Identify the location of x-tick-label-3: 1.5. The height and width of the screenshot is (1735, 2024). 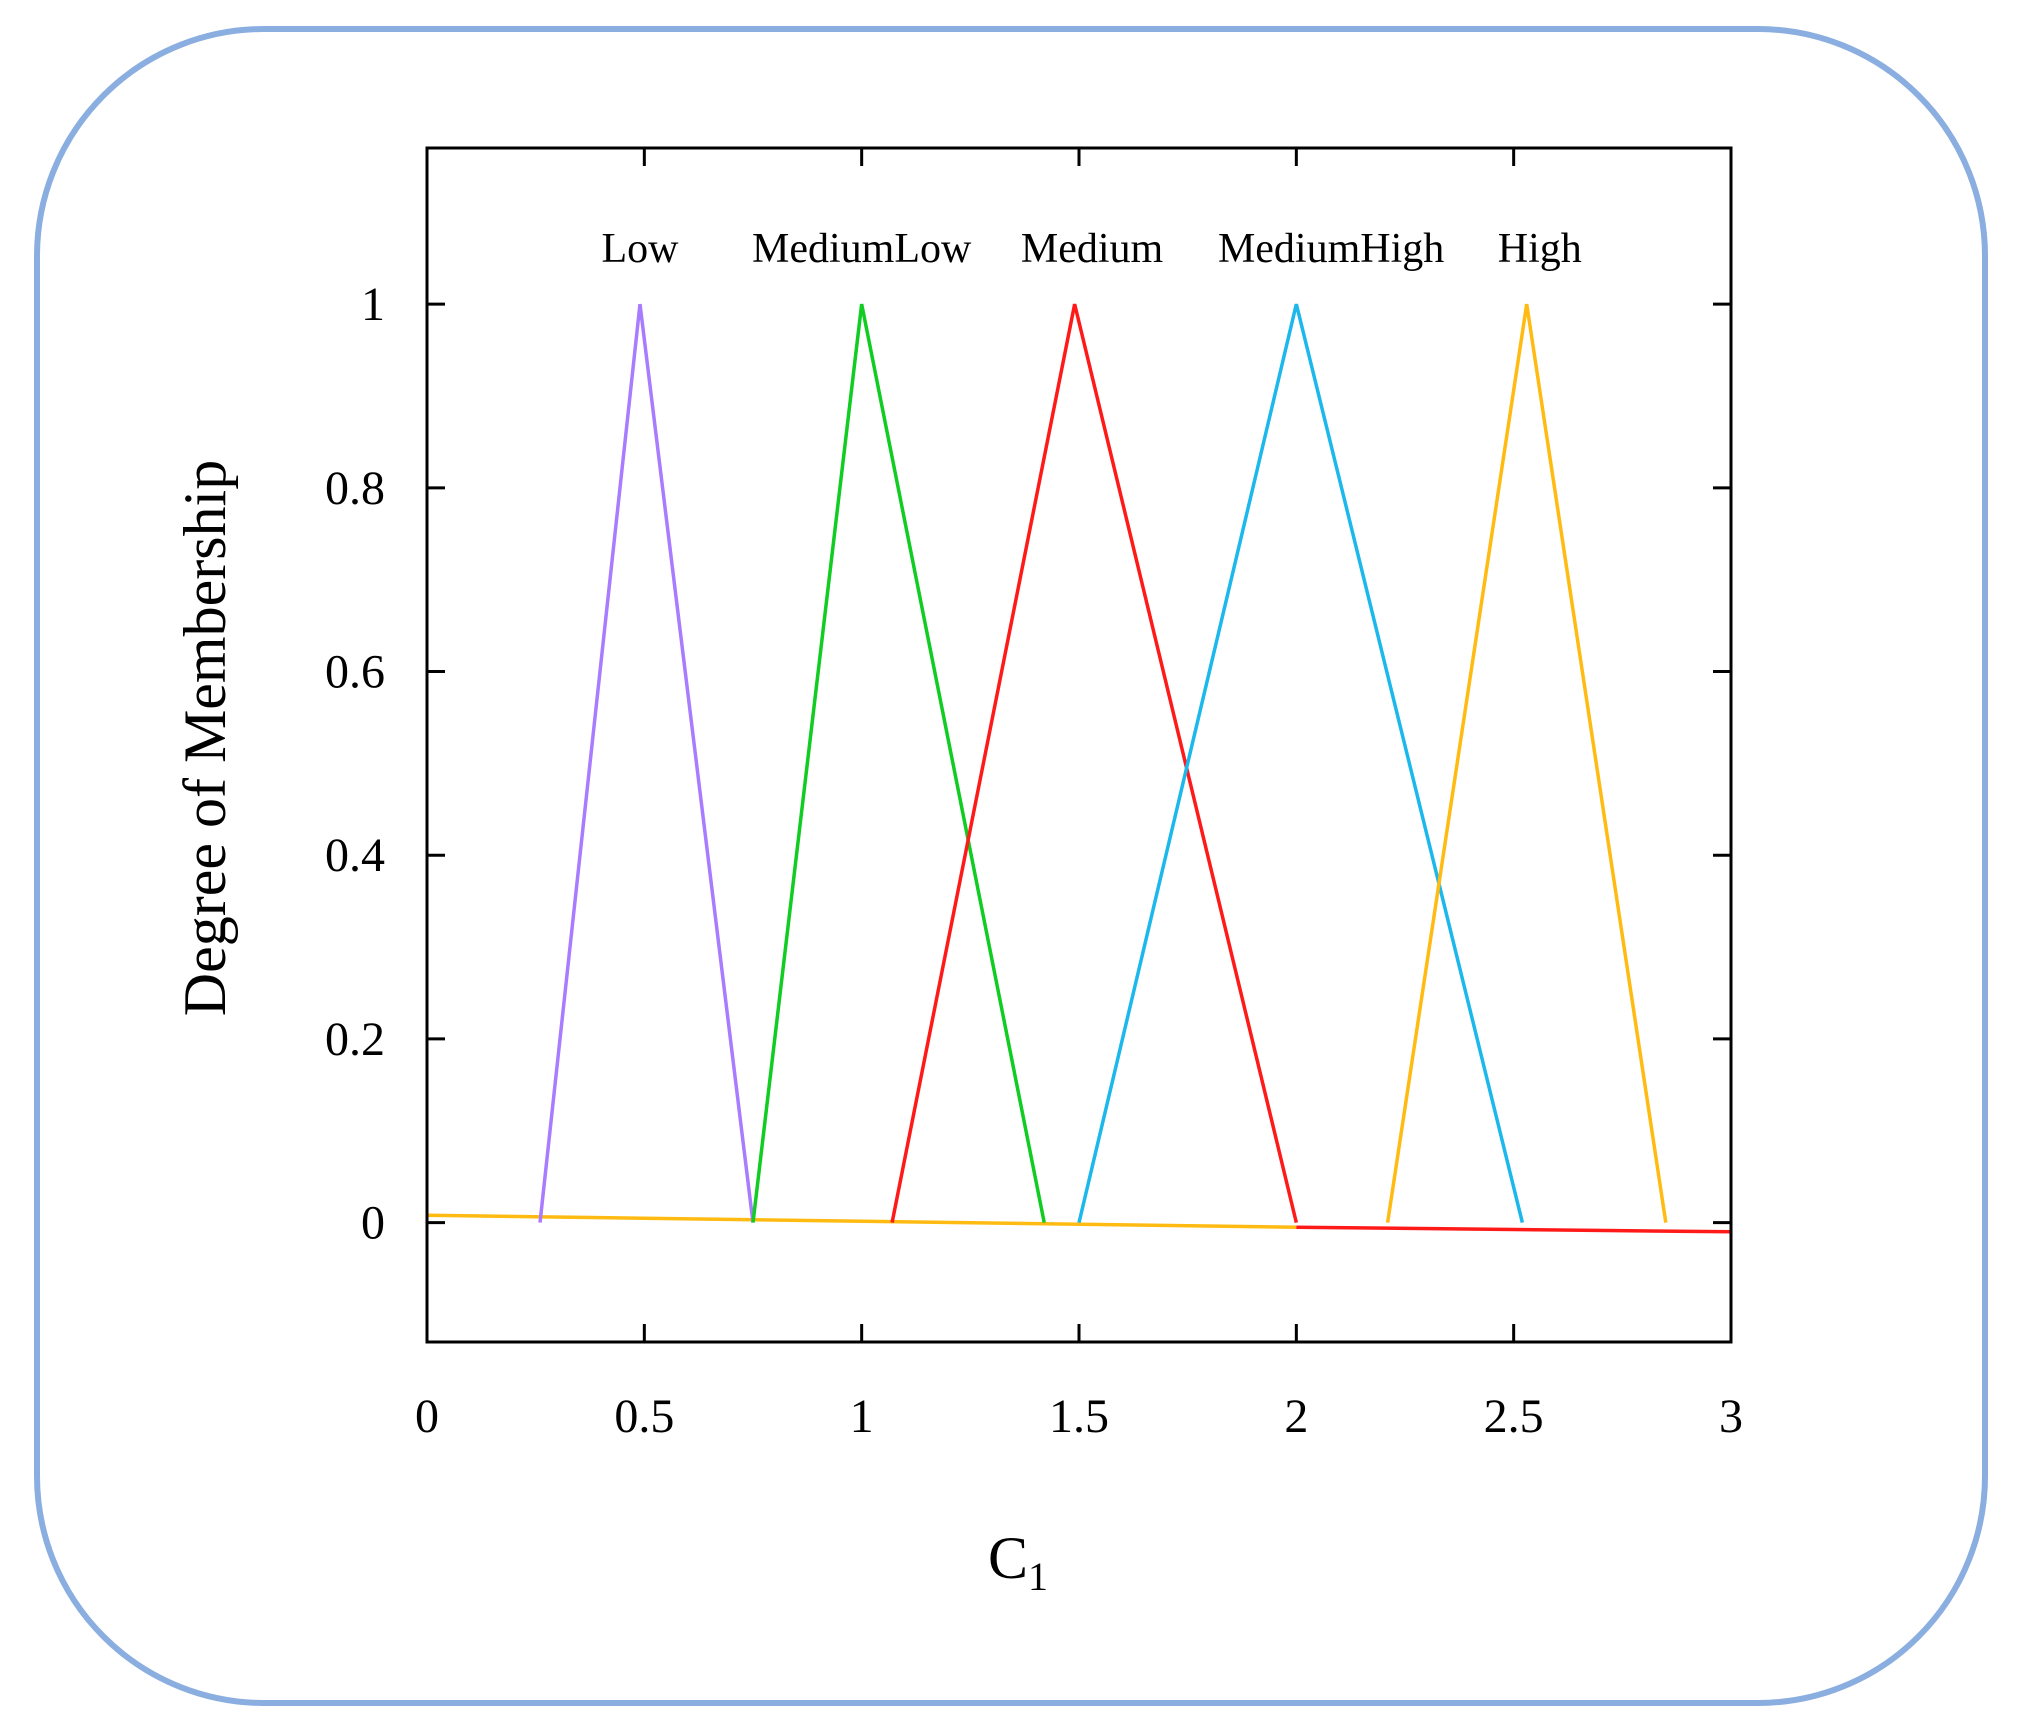
(1079, 1416).